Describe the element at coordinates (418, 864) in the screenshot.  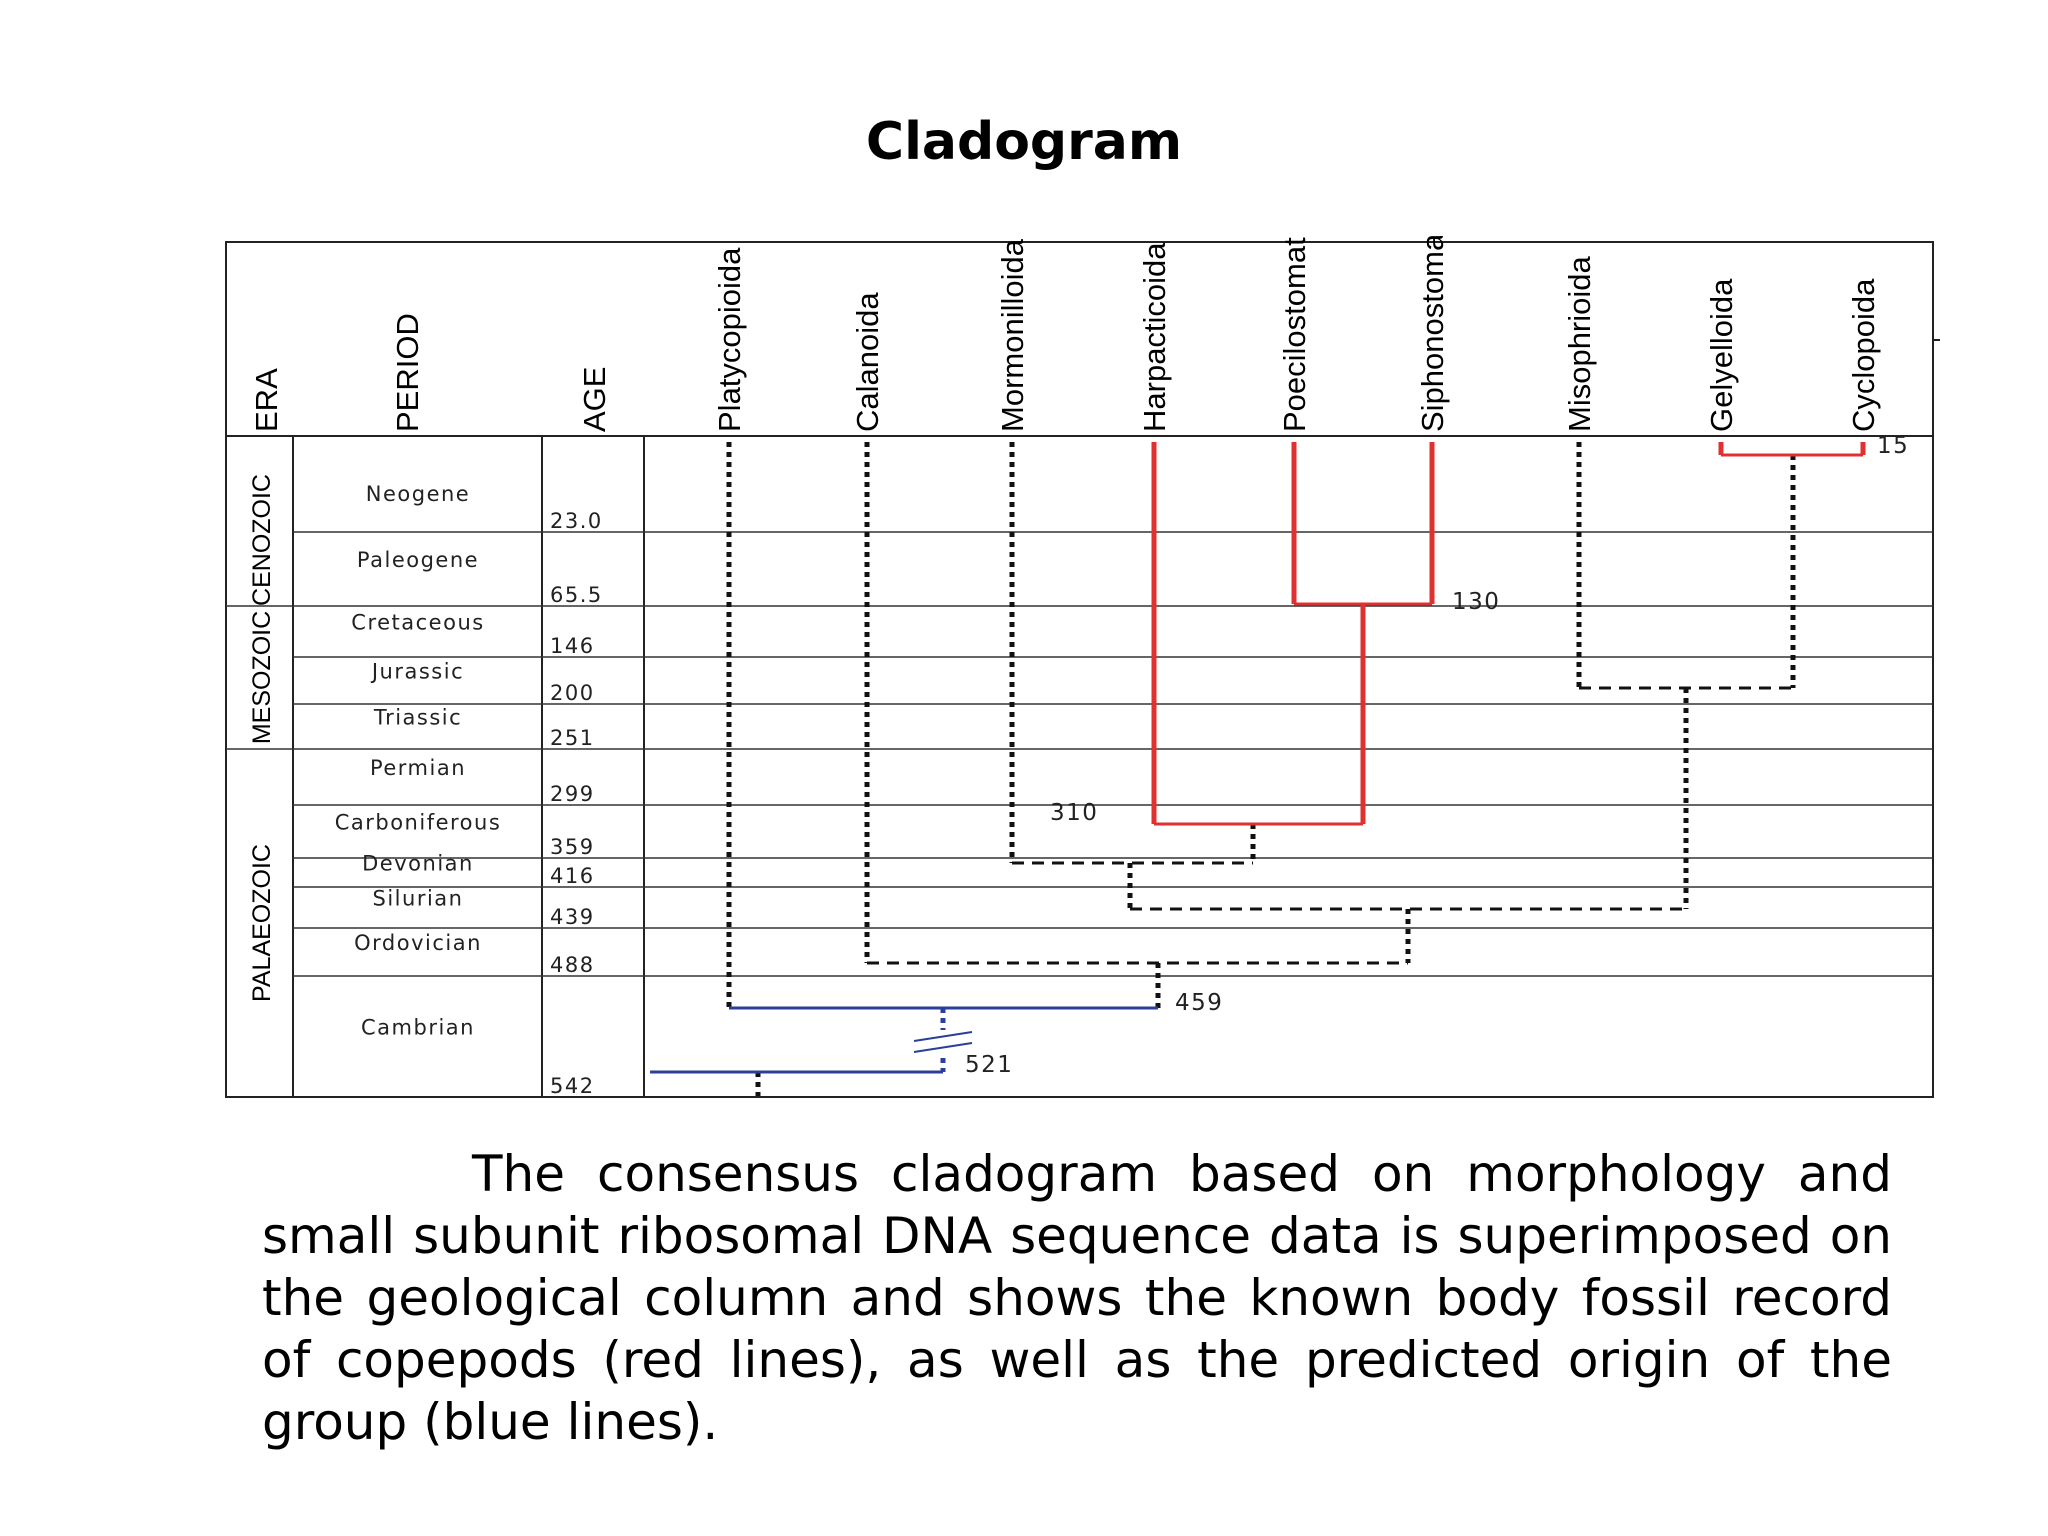
I see `period-devonian: Devonian` at that location.